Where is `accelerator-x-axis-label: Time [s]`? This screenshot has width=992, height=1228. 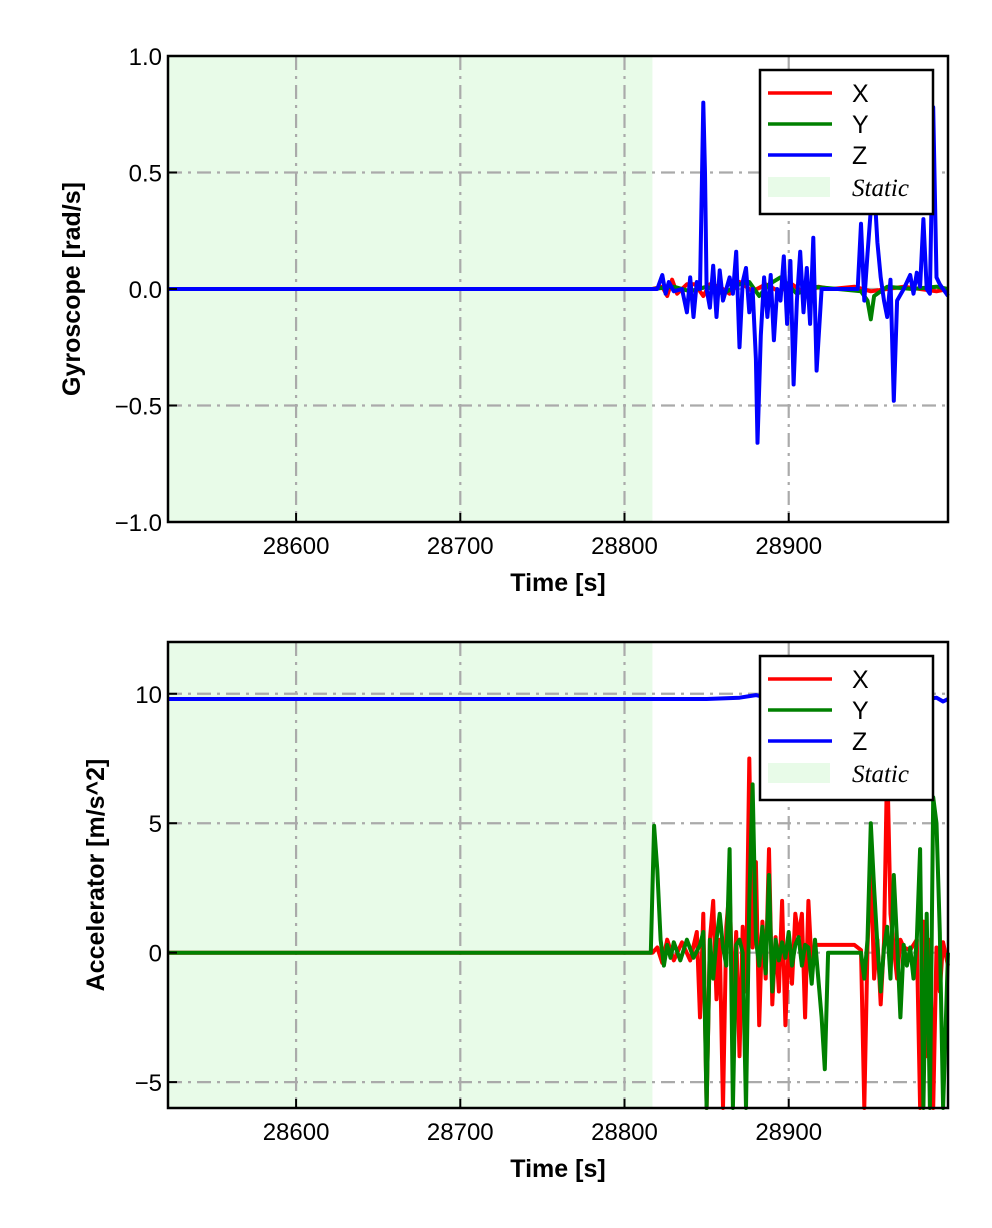
accelerator-x-axis-label: Time [s] is located at coordinates (557, 1169).